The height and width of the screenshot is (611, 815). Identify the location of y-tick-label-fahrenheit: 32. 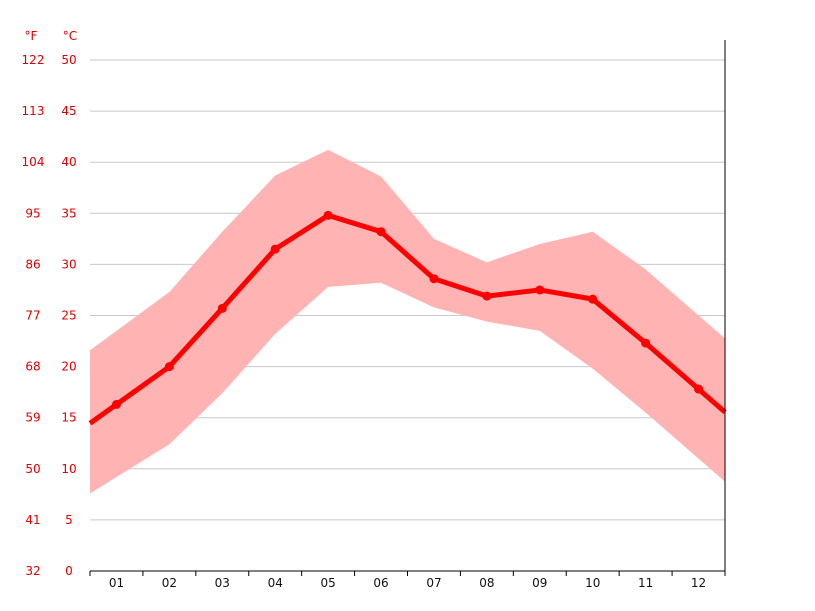
(32, 571).